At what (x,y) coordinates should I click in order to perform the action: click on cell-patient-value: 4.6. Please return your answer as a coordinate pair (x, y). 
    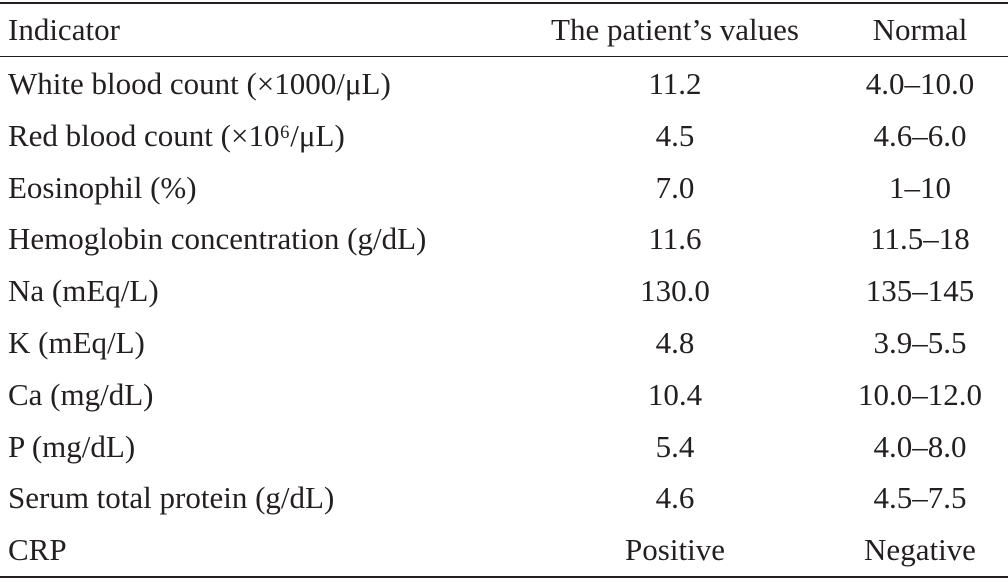
    Looking at the image, I should click on (675, 498).